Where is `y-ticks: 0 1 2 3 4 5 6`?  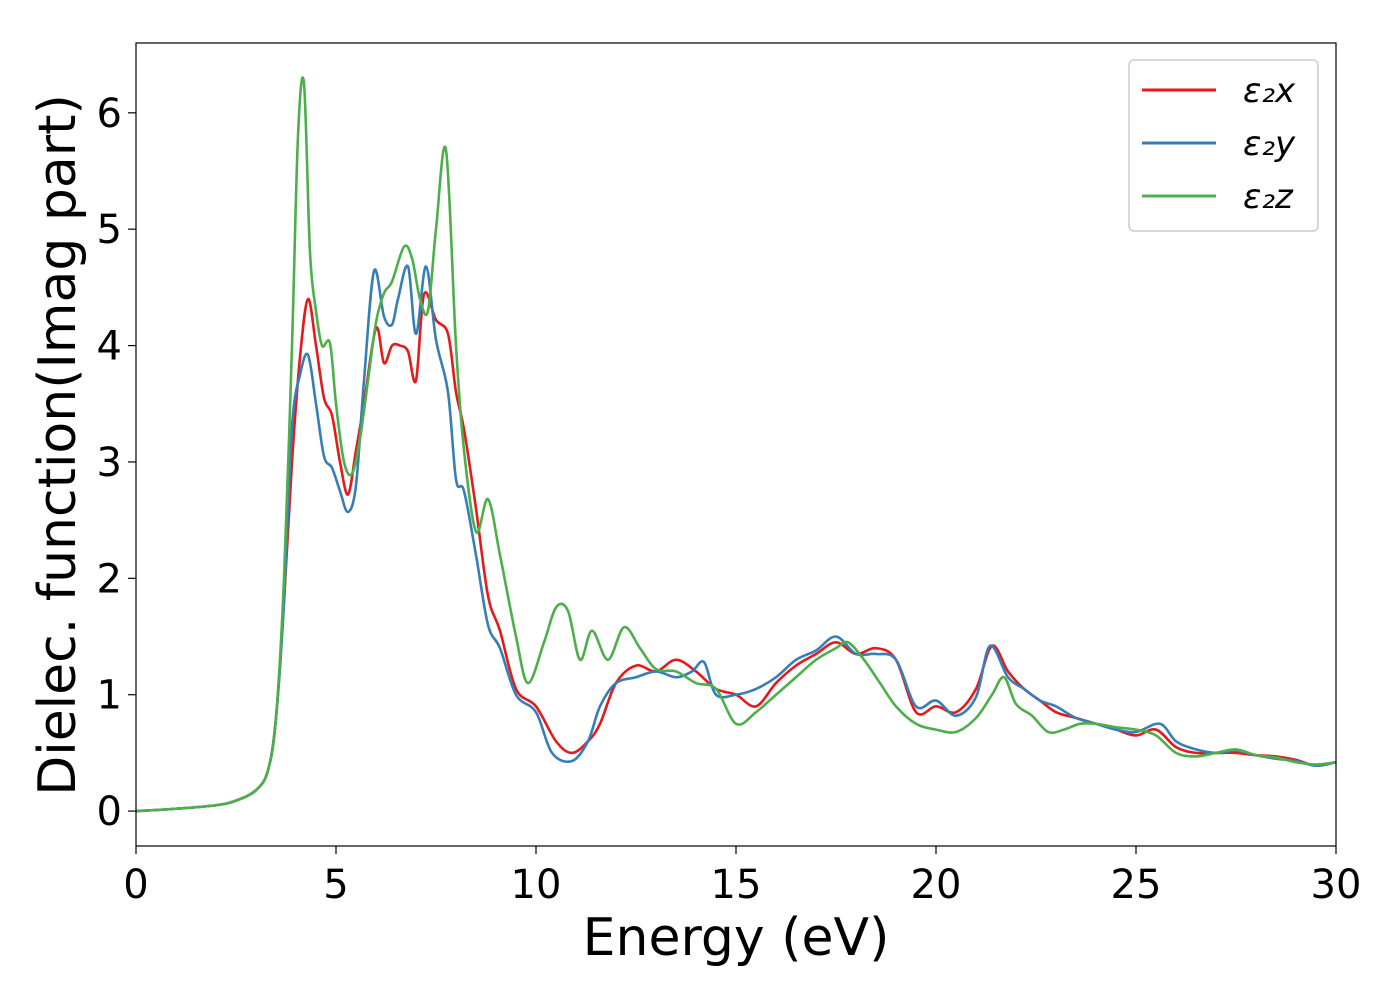 y-ticks: 0 1 2 3 4 5 6 is located at coordinates (116, 463).